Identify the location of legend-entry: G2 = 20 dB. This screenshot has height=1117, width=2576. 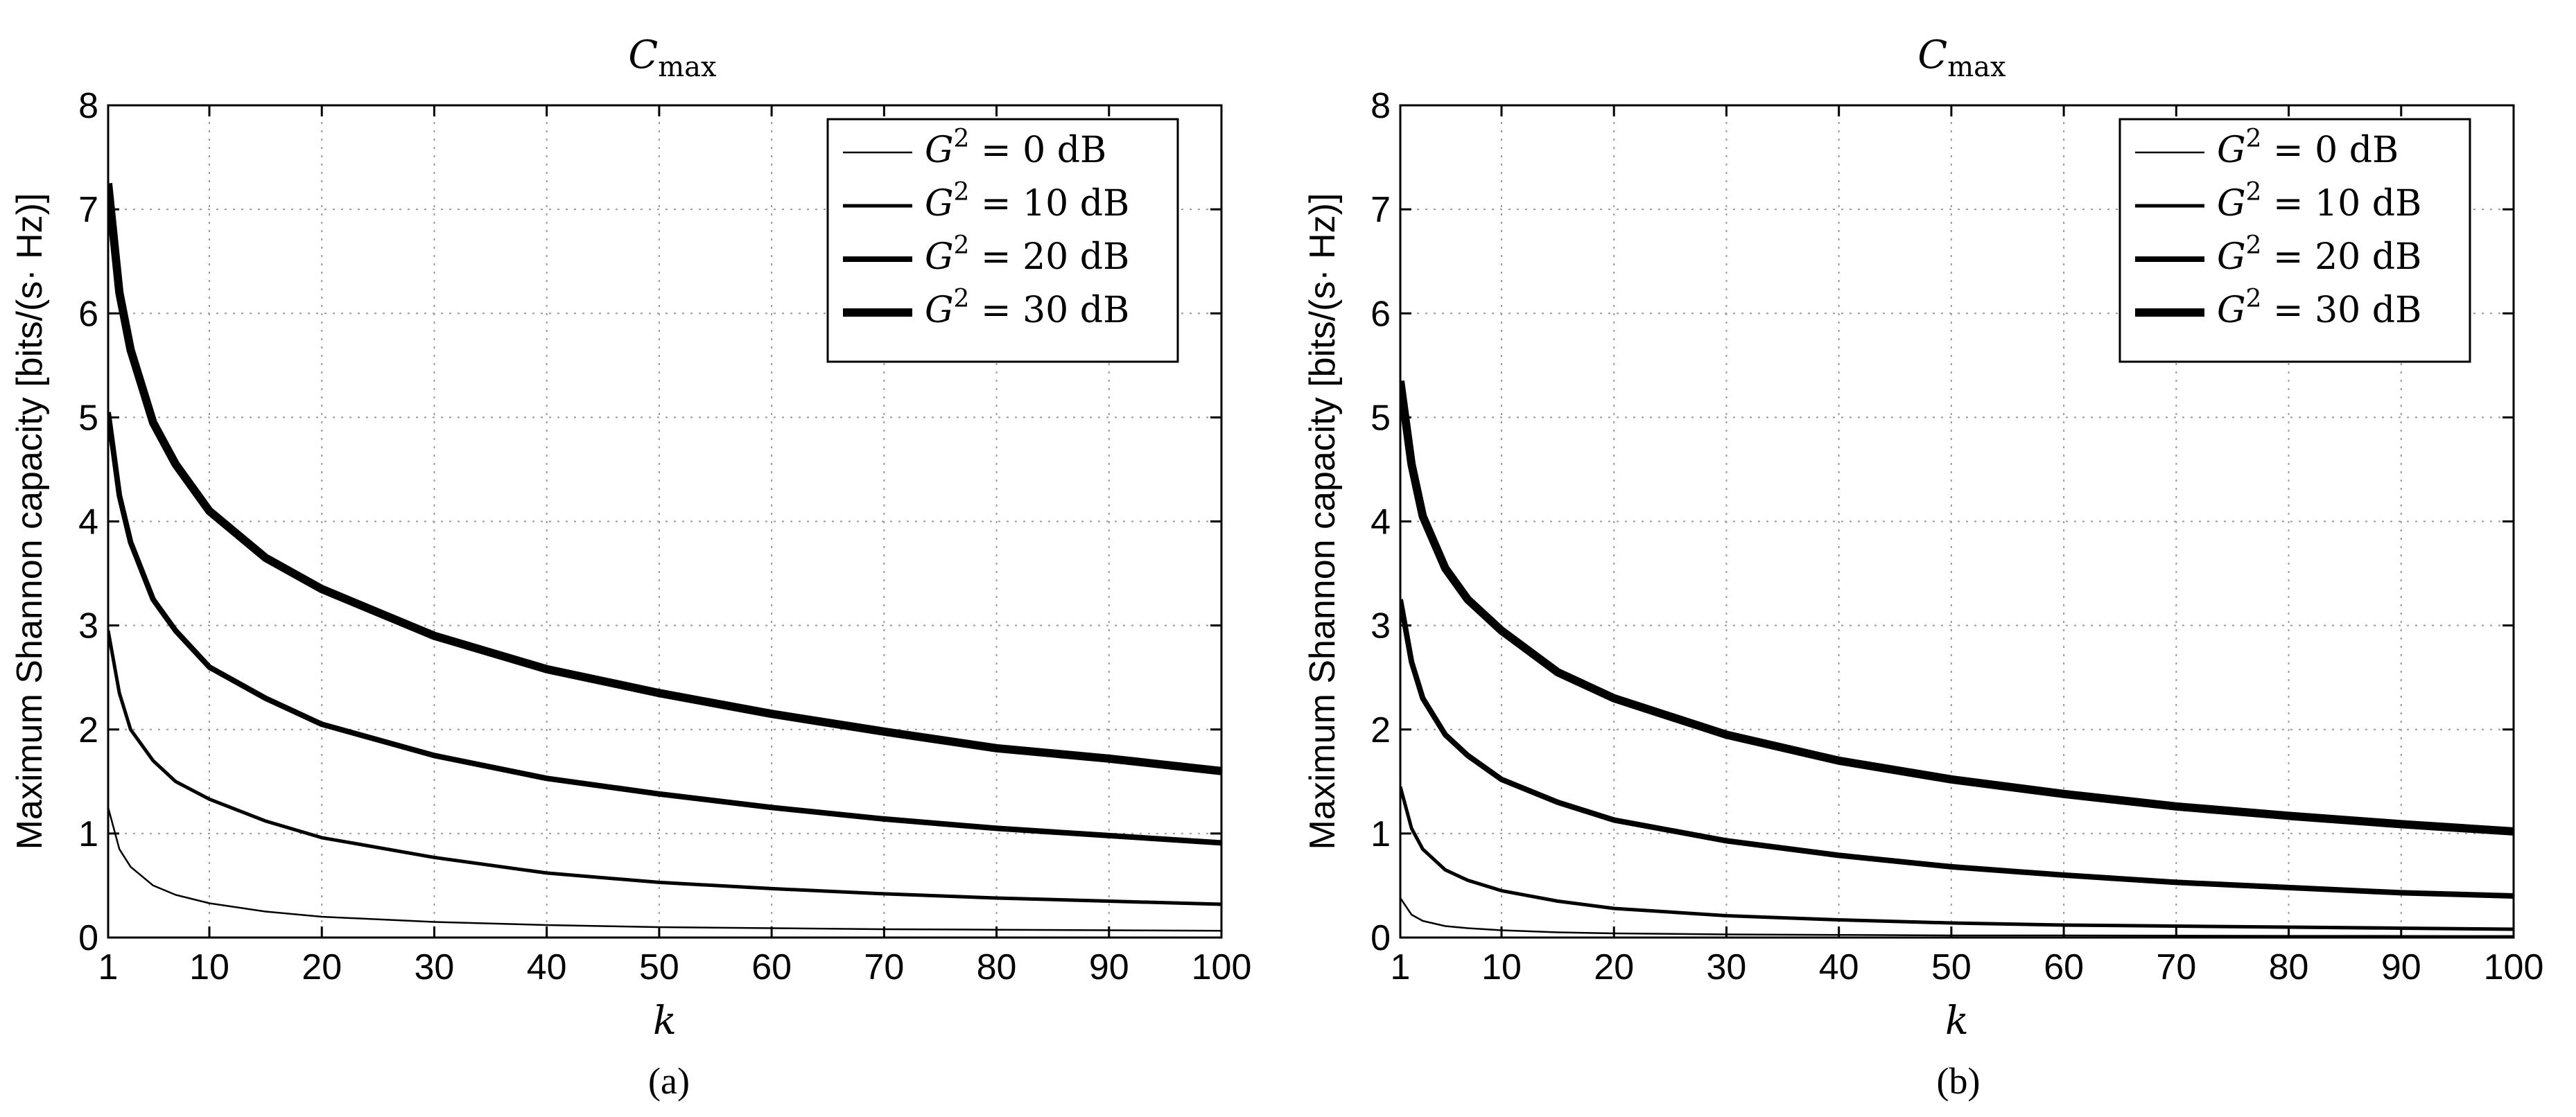
(1027, 254).